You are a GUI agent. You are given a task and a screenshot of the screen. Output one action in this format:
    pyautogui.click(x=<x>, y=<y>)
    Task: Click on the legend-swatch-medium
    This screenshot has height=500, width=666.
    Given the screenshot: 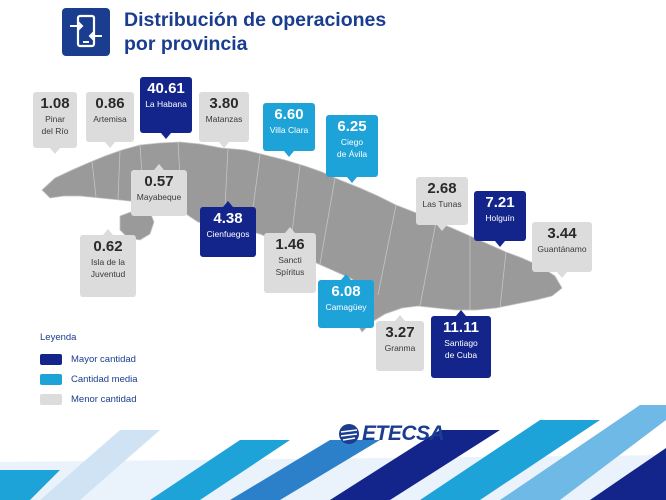 What is the action you would take?
    pyautogui.click(x=51, y=379)
    